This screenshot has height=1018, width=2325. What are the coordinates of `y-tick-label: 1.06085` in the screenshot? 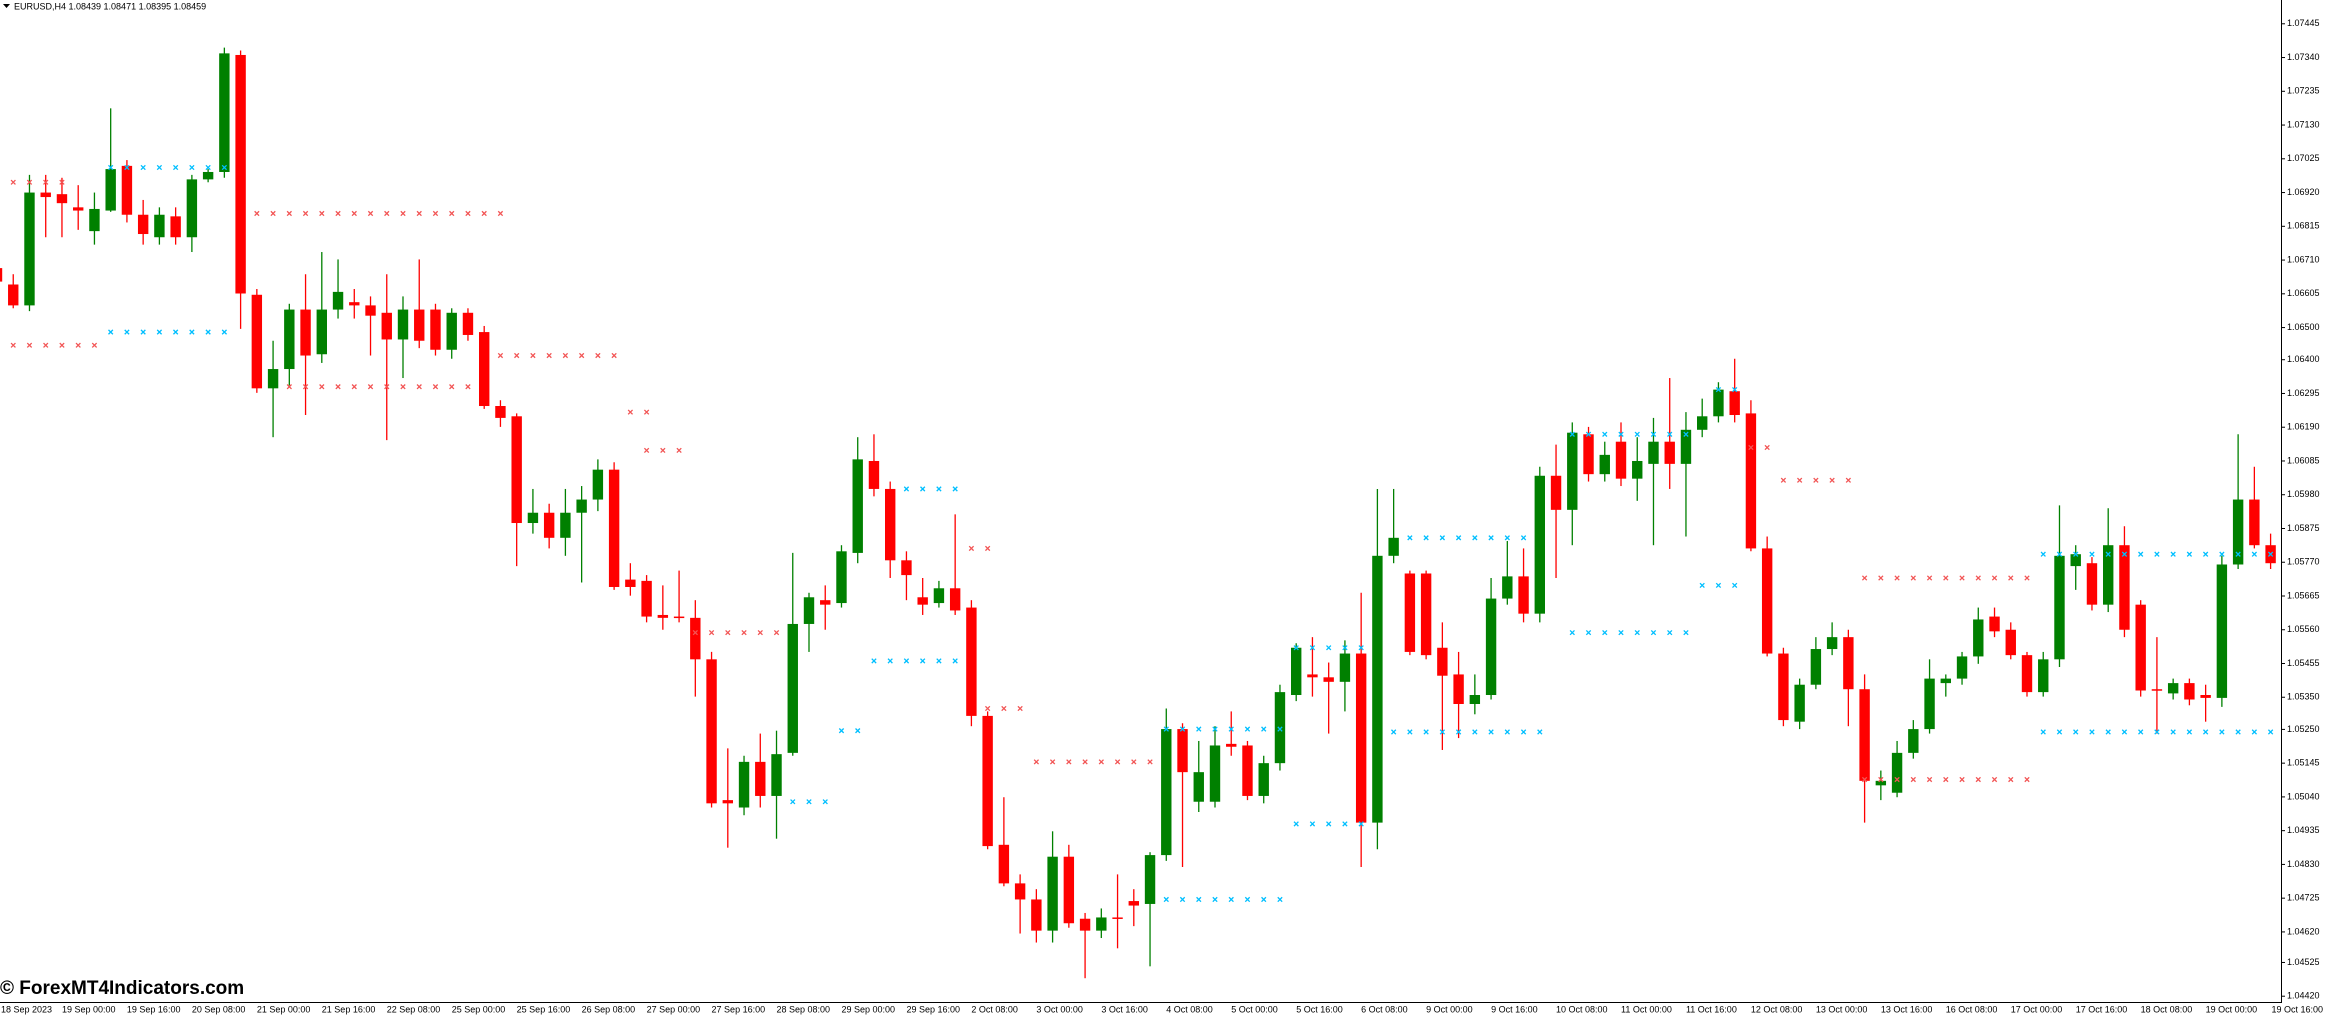 It's located at (2303, 460).